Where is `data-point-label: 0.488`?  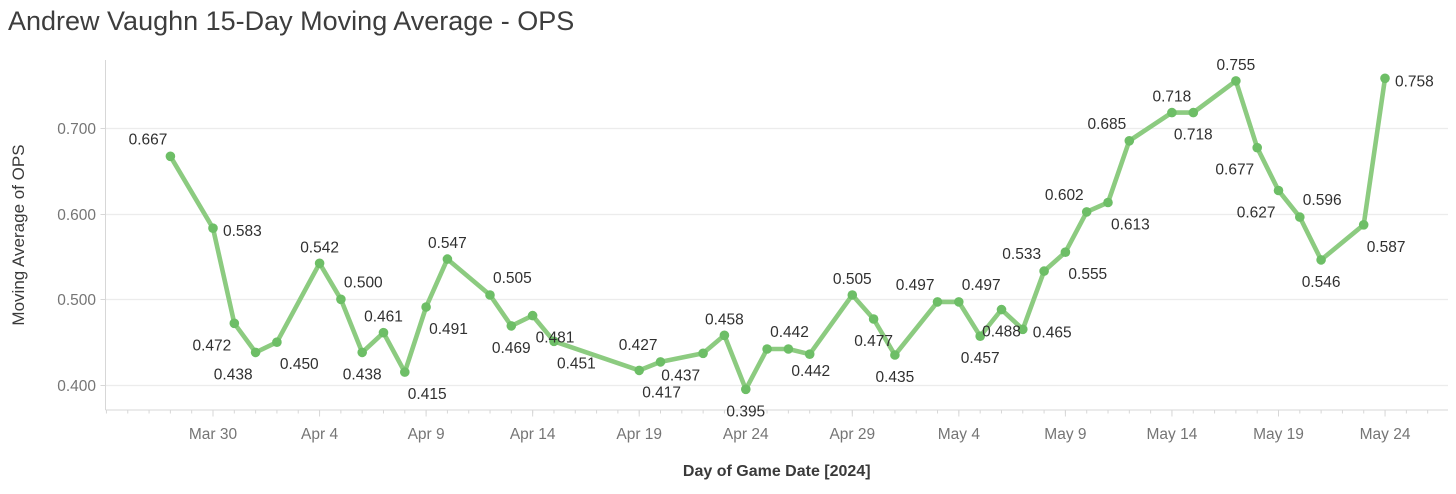 data-point-label: 0.488 is located at coordinates (1001, 332).